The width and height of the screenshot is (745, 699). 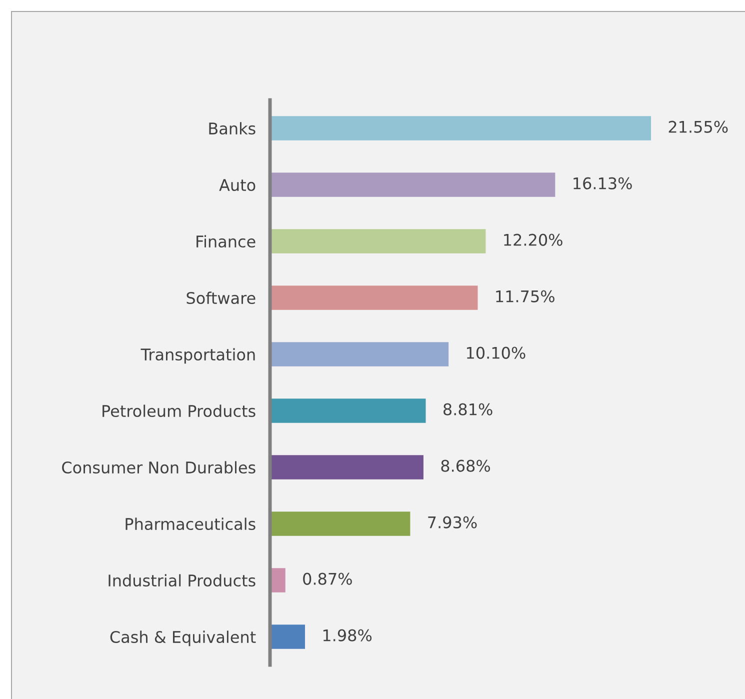 What do you see at coordinates (197, 356) in the screenshot?
I see `y-tick-label: Transportation` at bounding box center [197, 356].